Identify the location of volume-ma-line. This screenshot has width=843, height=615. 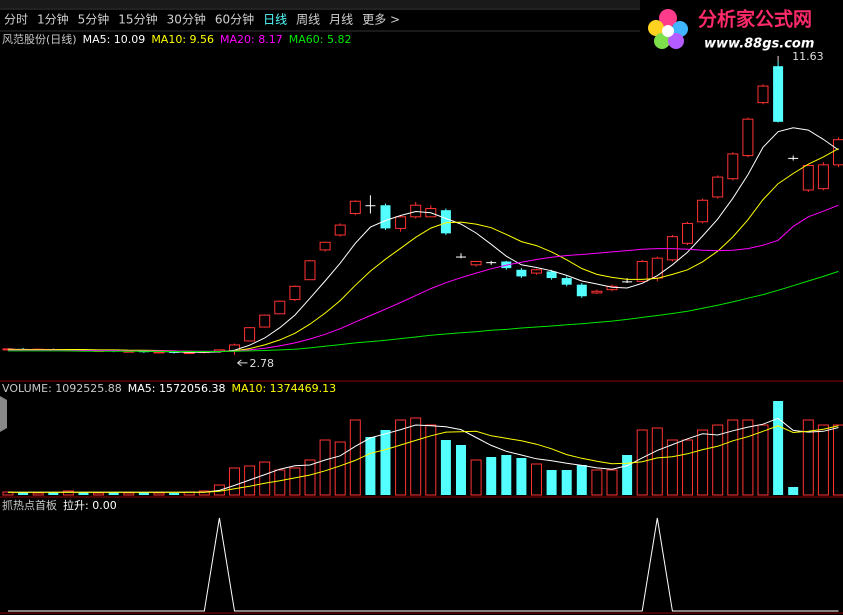
(423, 459).